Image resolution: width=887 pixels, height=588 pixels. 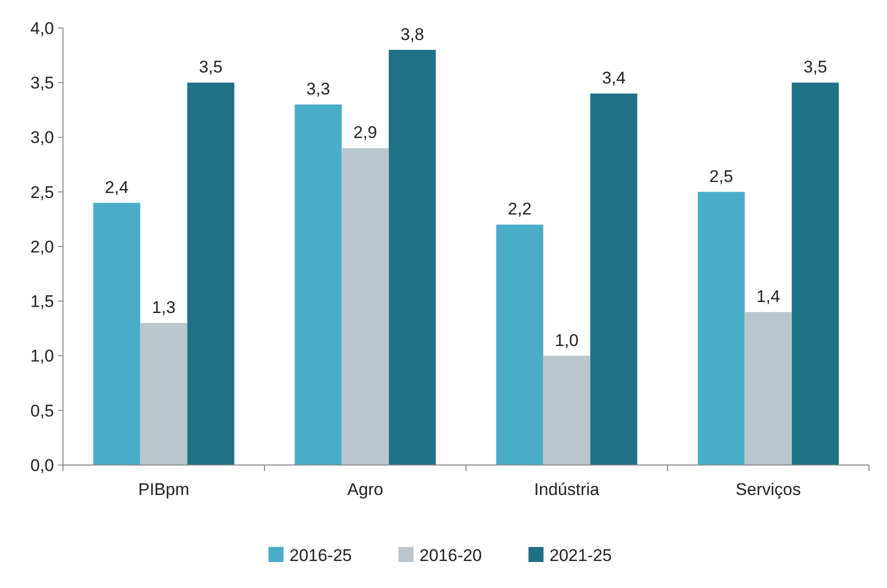 What do you see at coordinates (412, 34) in the screenshot?
I see `data-label: 3,8` at bounding box center [412, 34].